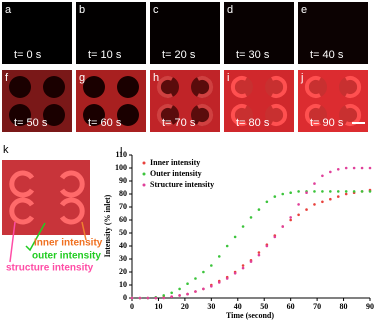 Image resolution: width=375 pixels, height=329 pixels. Describe the element at coordinates (82, 78) in the screenshot. I see `panel-label: g` at that location.